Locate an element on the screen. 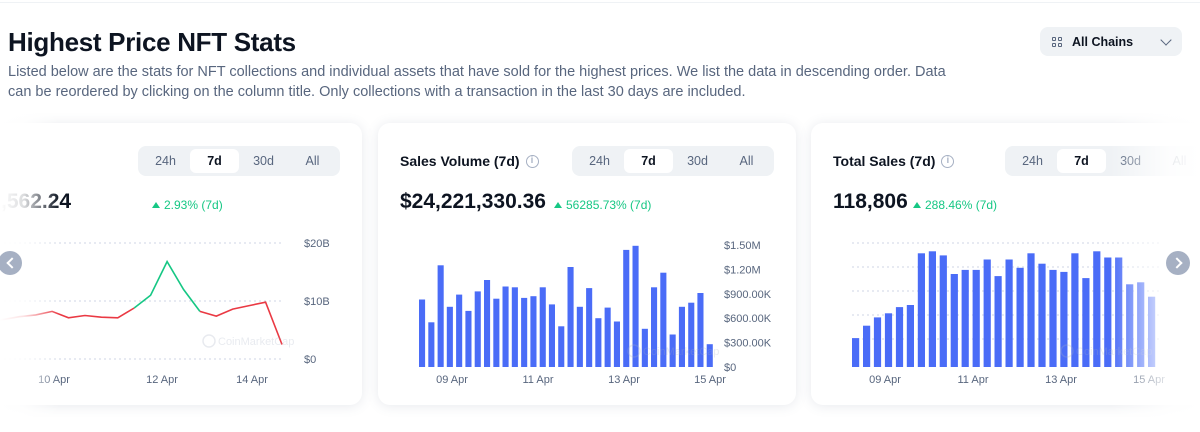 The height and width of the screenshot is (432, 1200). series-line-up is located at coordinates (167, 285).